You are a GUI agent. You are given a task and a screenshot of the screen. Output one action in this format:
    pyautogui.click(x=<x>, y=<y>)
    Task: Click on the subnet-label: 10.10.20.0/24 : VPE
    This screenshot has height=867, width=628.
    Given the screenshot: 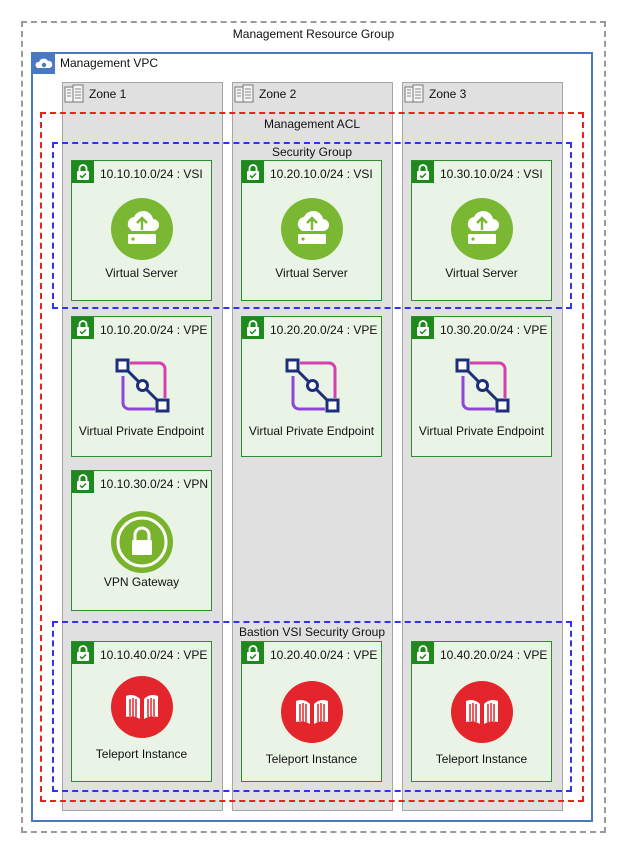 What is the action you would take?
    pyautogui.click(x=154, y=330)
    